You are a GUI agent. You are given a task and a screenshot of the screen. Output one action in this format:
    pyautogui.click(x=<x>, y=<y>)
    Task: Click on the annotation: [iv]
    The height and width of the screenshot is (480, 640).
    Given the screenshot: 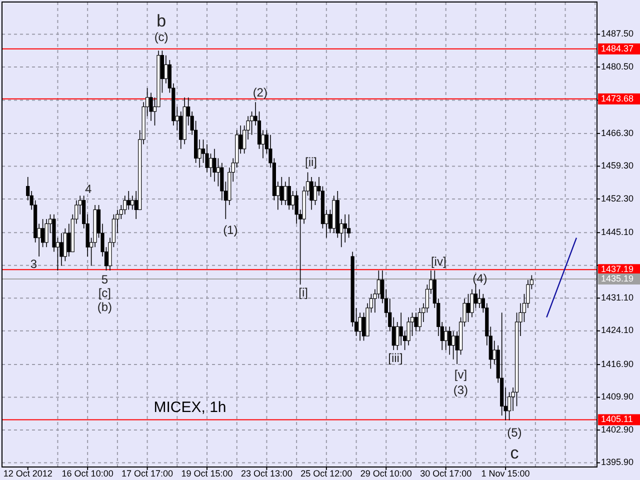 What is the action you would take?
    pyautogui.click(x=438, y=261)
    